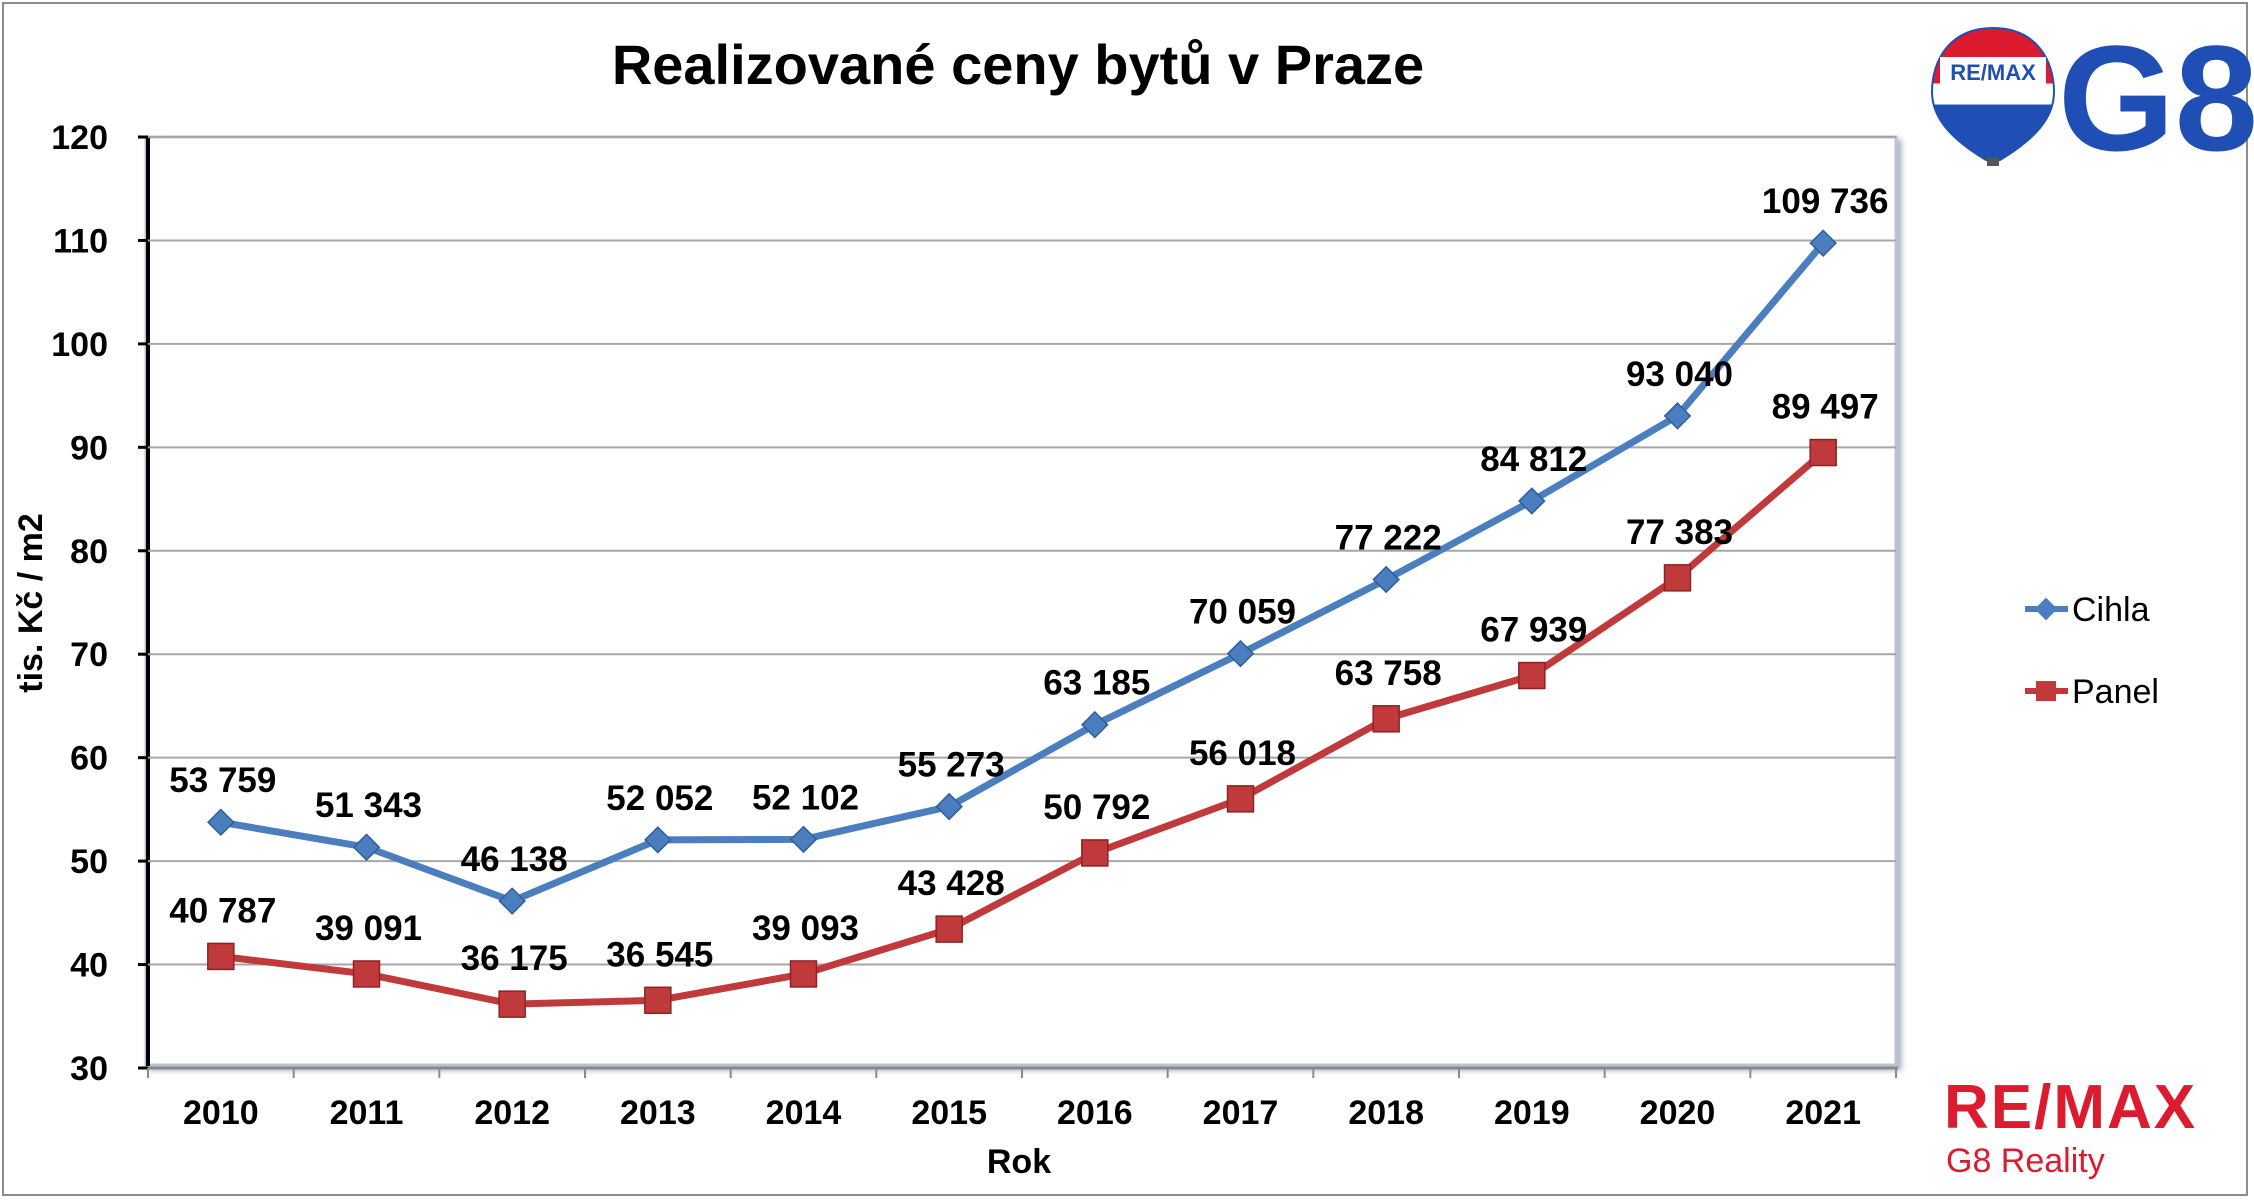 The width and height of the screenshot is (2254, 1202). I want to click on data-label: 63 185, so click(1096, 683).